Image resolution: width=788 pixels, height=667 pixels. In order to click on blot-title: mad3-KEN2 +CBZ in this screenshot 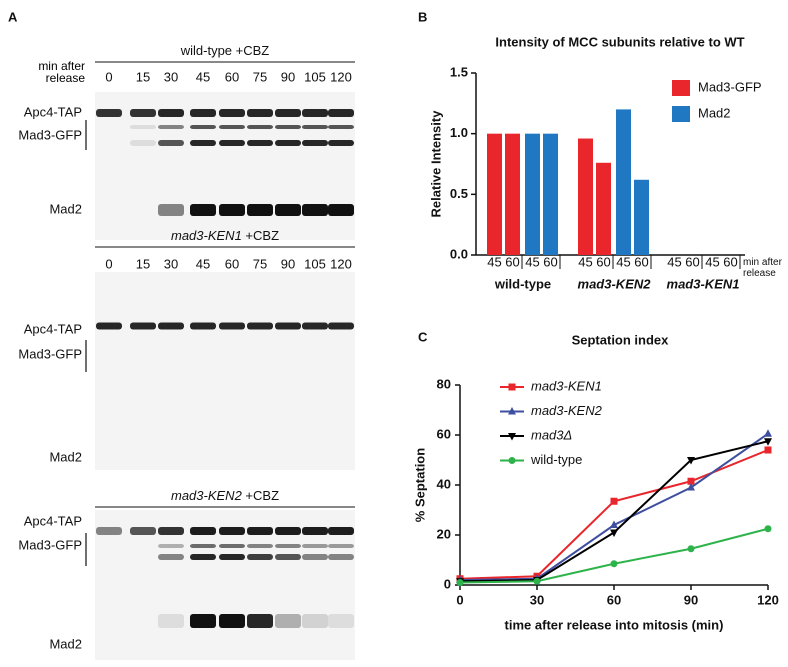, I will do `click(225, 495)`.